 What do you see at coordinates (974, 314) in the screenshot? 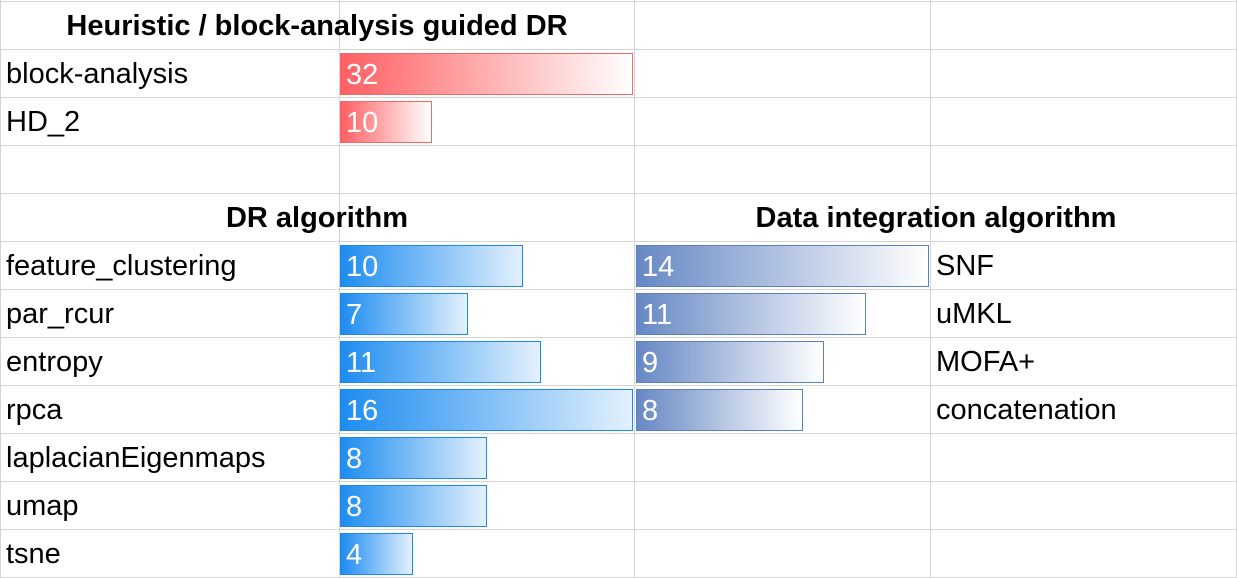
I see `data-integration-category-label: uMKL` at bounding box center [974, 314].